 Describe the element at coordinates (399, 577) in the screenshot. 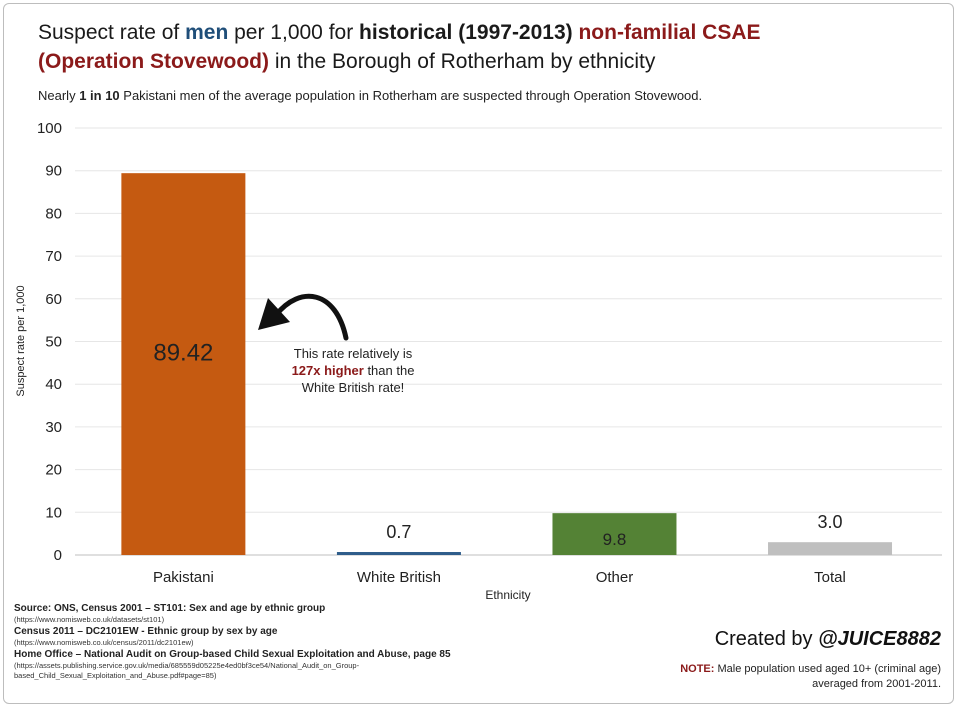

I see `x-tick-label-1: White British` at that location.